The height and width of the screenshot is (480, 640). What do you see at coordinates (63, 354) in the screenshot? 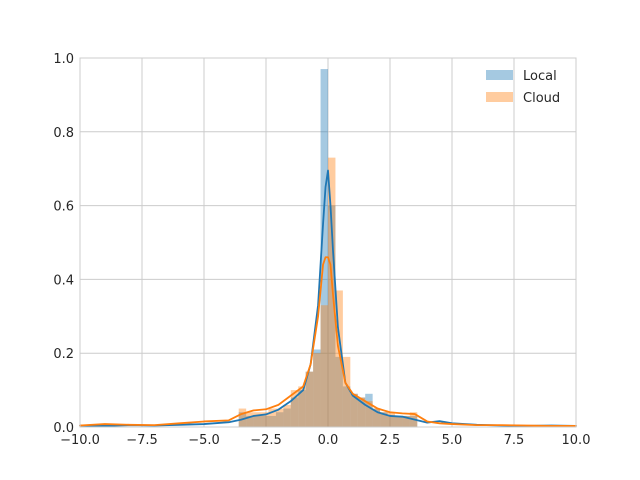
I see `y-tick-label: 0.2` at bounding box center [63, 354].